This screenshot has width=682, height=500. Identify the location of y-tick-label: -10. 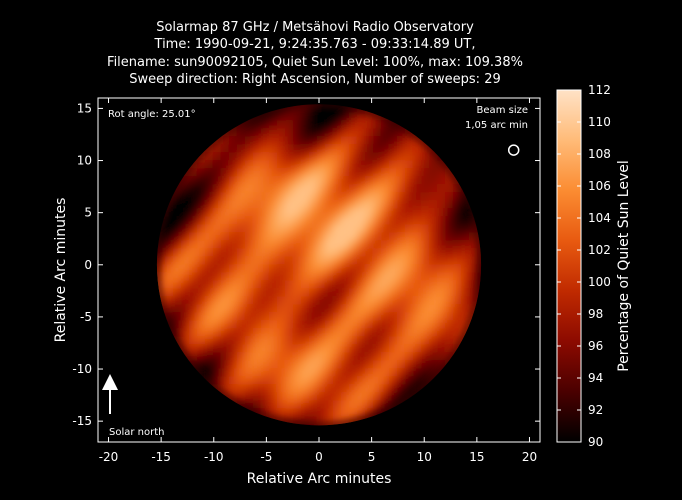
(82, 369).